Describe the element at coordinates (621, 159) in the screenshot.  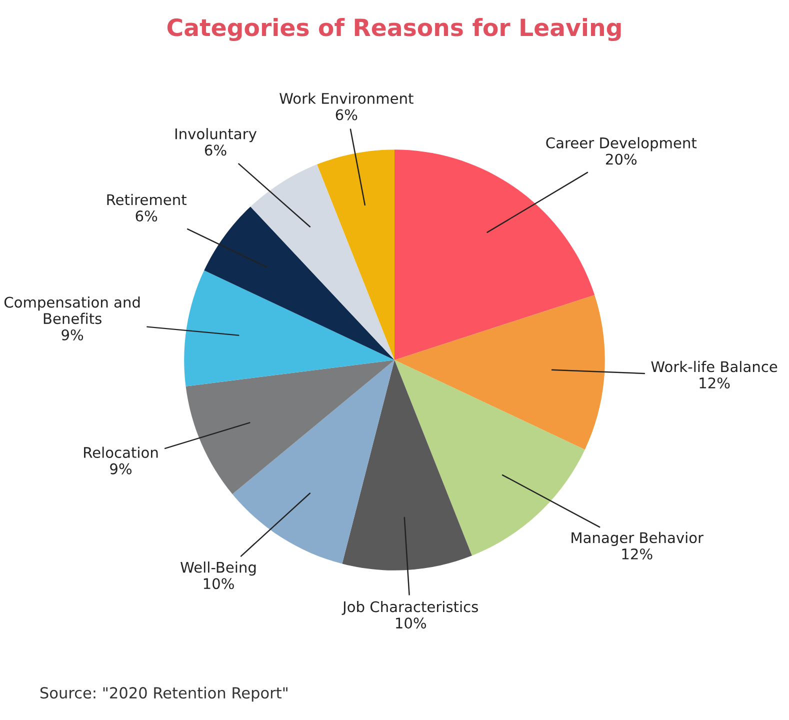
I see `data-label: 20%` at that location.